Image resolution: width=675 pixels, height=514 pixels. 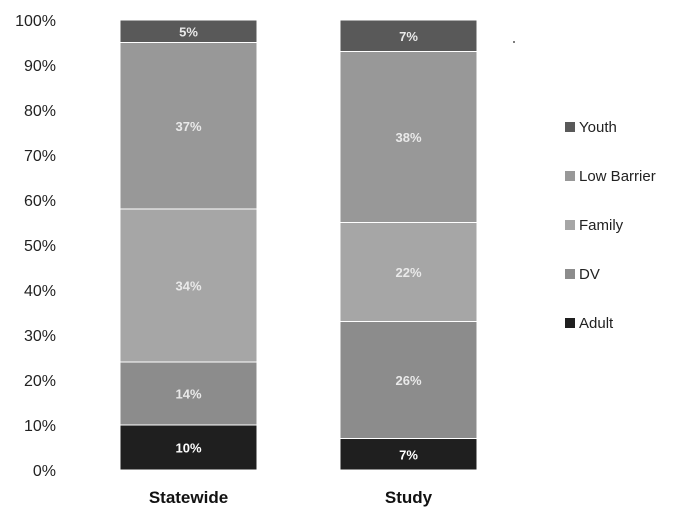 What do you see at coordinates (598, 127) in the screenshot?
I see `legend-label: Youth` at bounding box center [598, 127].